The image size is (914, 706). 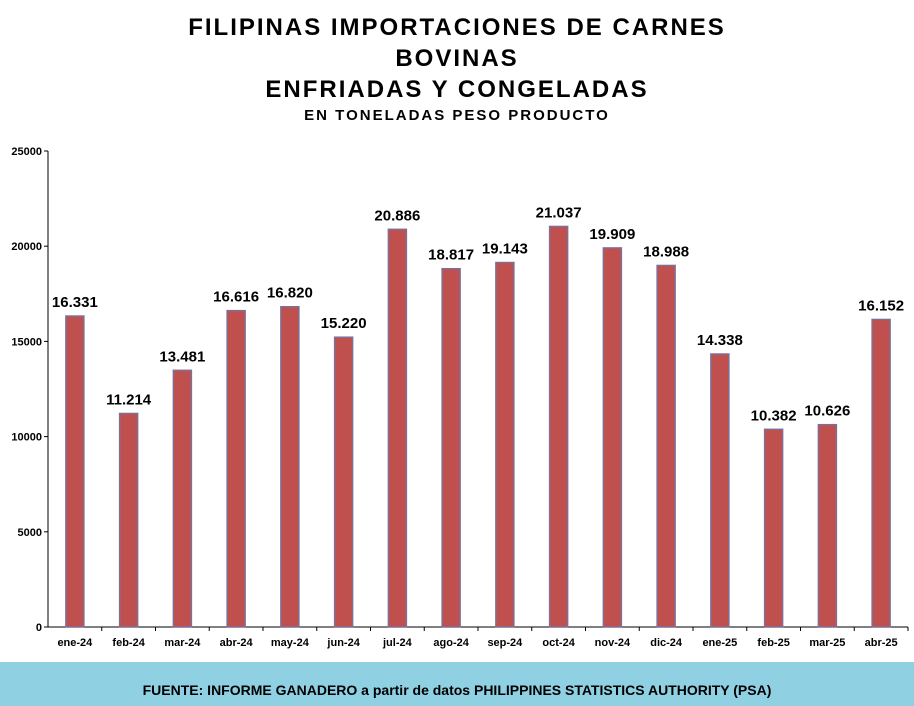 What do you see at coordinates (344, 323) in the screenshot?
I see `data-label: 15.220` at bounding box center [344, 323].